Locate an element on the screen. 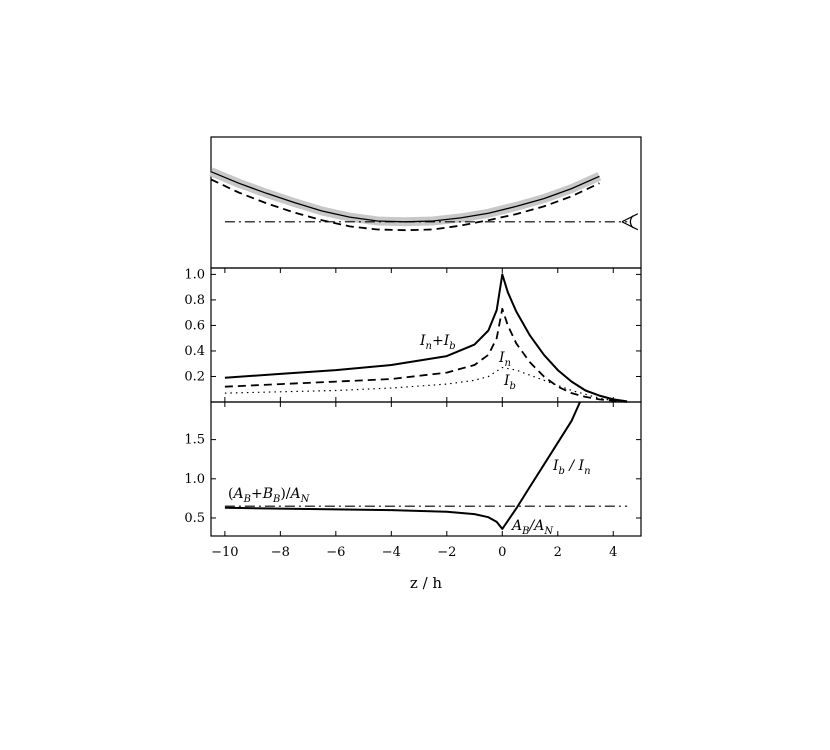 The image size is (830, 750). intensity-frame is located at coordinates (426, 335).